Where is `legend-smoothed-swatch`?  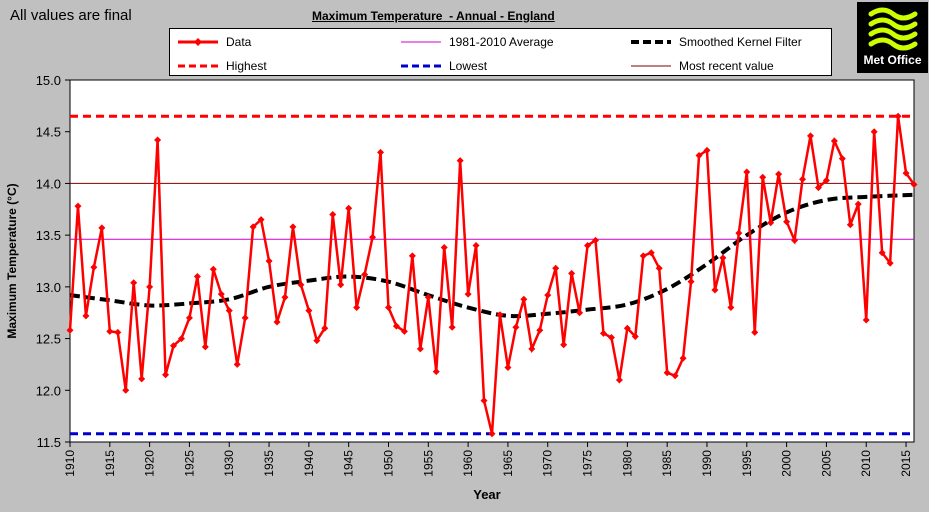 legend-smoothed-swatch is located at coordinates (651, 42).